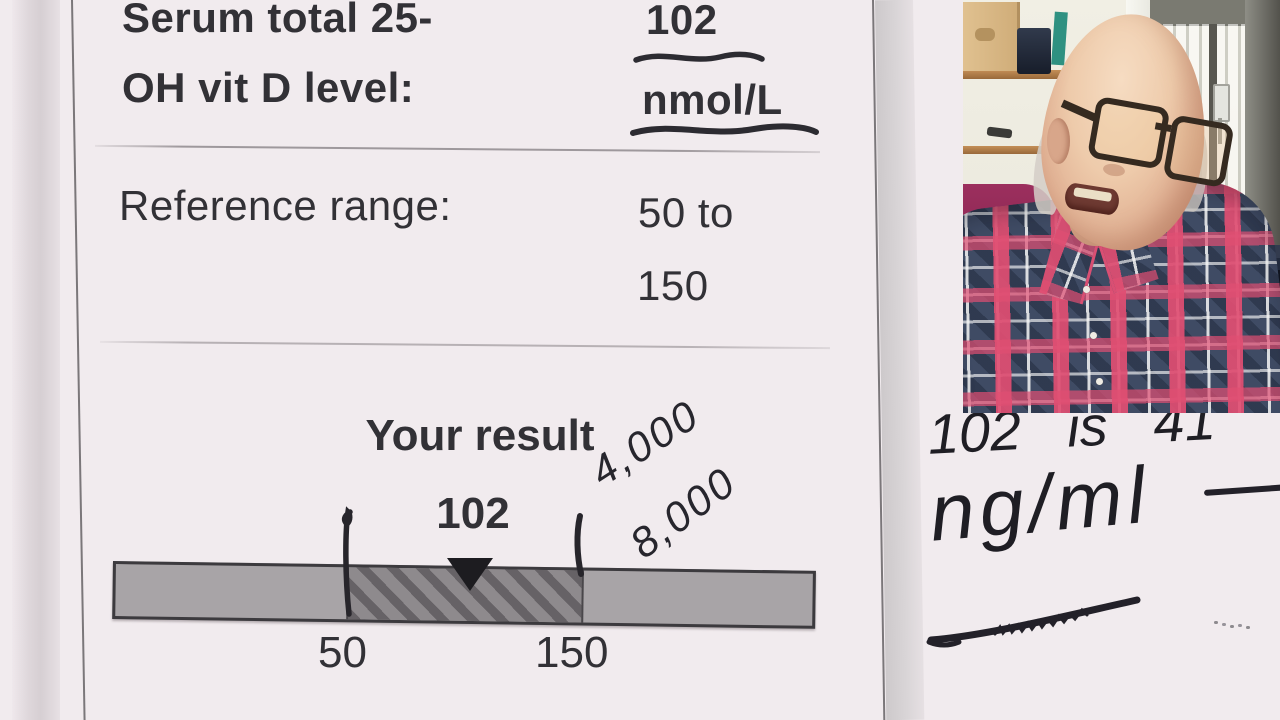 The image size is (1280, 720). What do you see at coordinates (985, 34) in the screenshot?
I see `box-handle-hole` at bounding box center [985, 34].